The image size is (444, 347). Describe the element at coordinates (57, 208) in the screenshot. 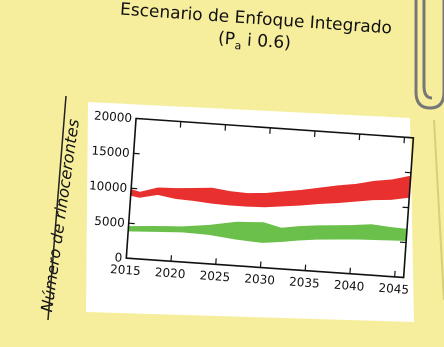

I see `y-label-rule` at that location.